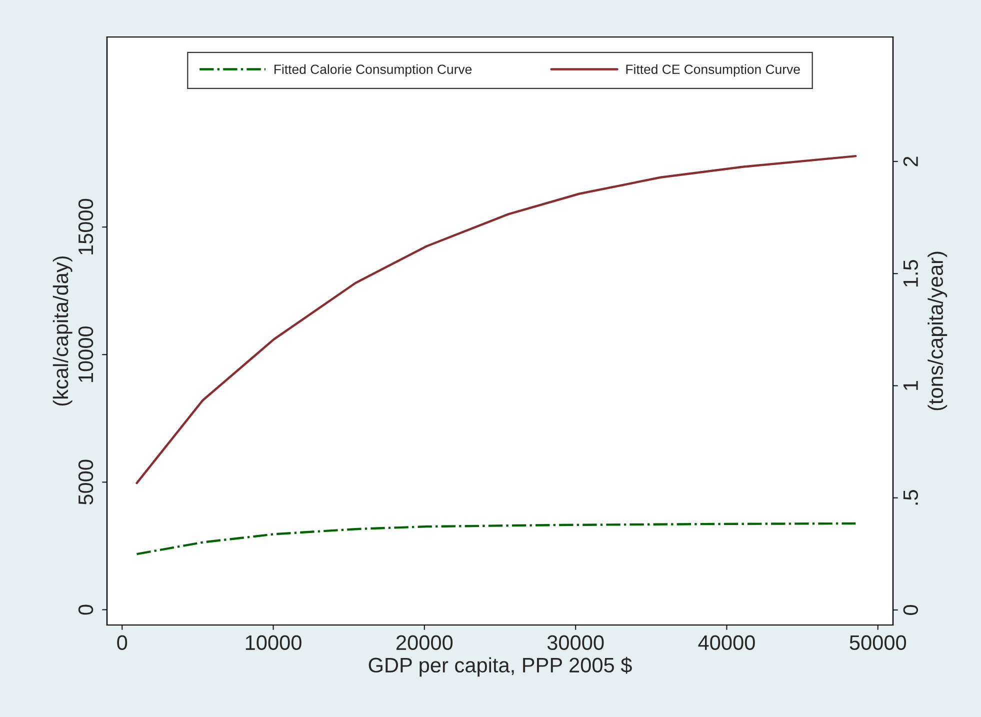  I want to click on y2-tick-label: 0, so click(910, 609).